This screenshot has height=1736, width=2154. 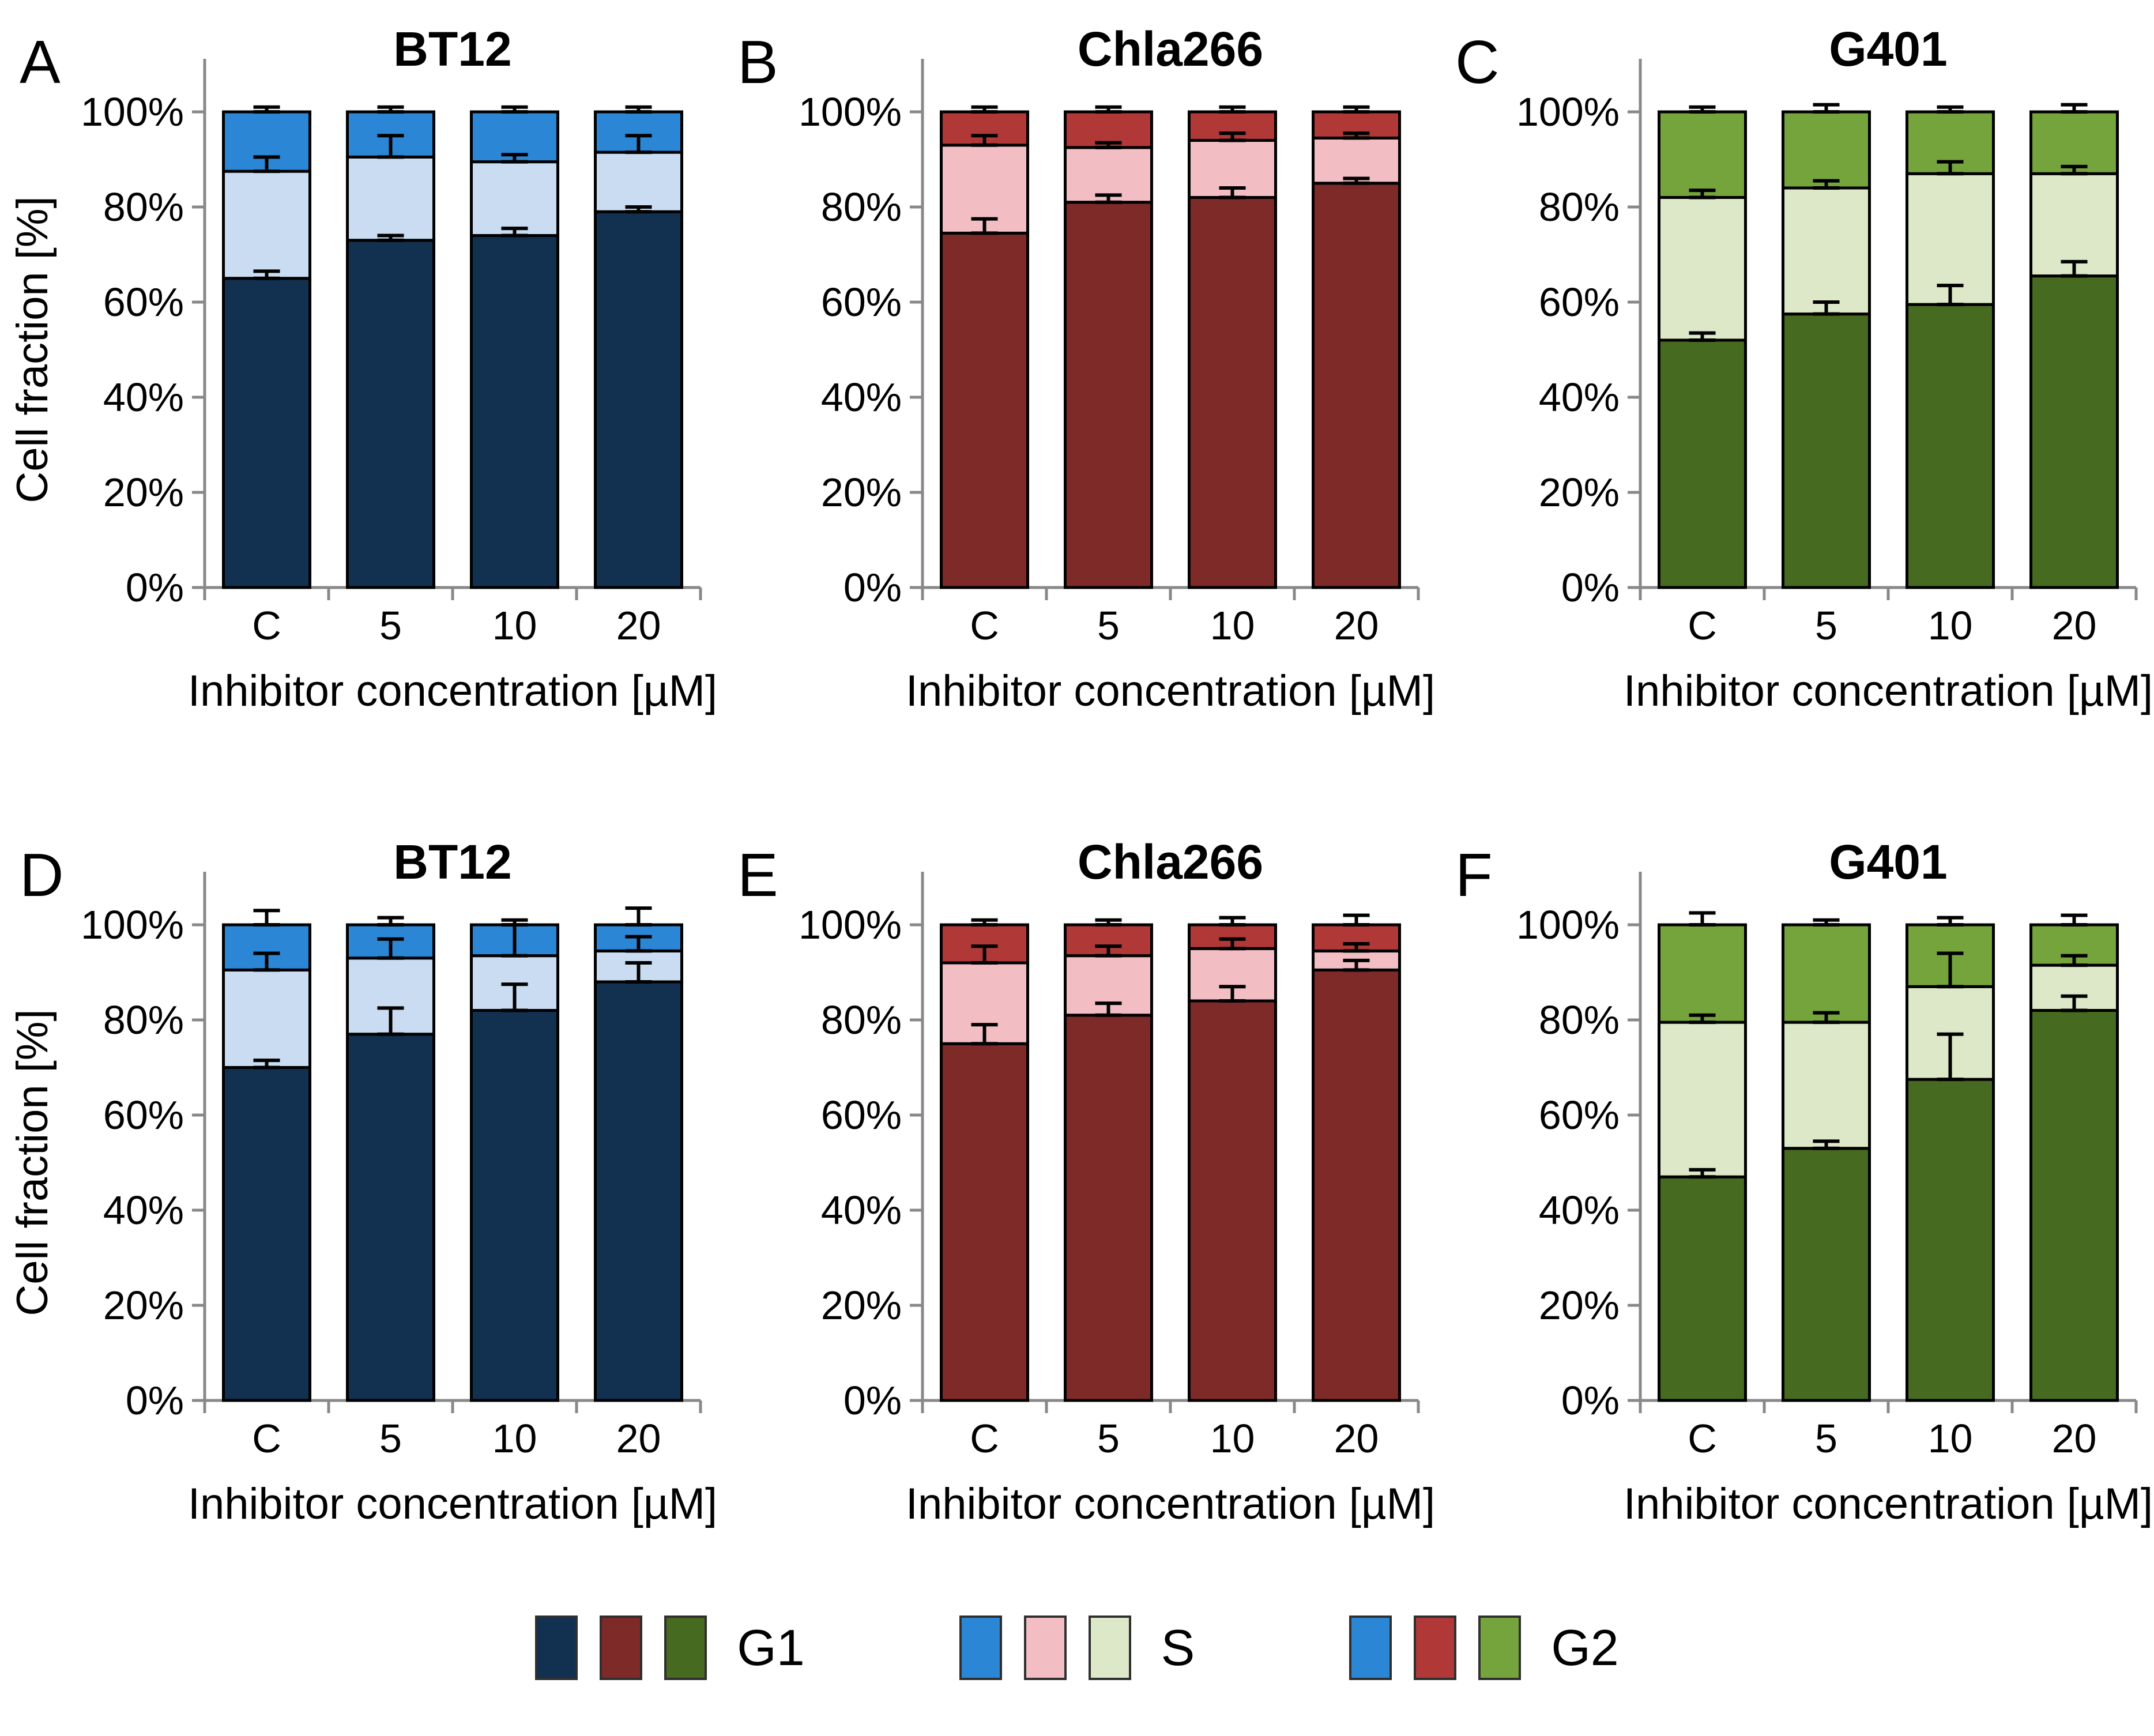 I want to click on legend-swatch-g1-green, so click(x=685, y=1648).